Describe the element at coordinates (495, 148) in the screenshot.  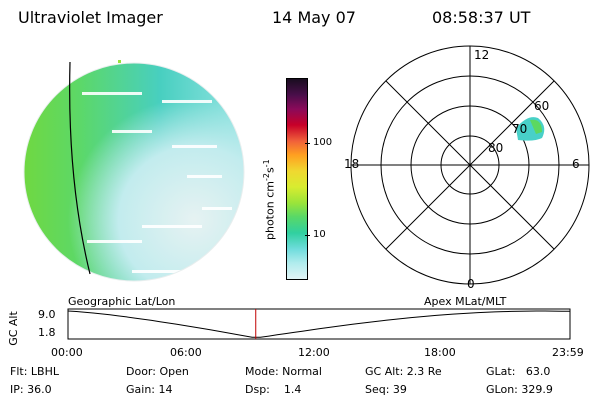
I see `lat-label-80: 80` at that location.